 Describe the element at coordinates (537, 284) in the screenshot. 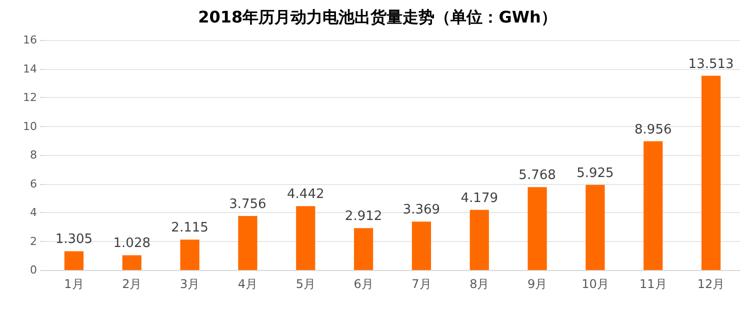

I see `x-tick-label: 9月` at that location.